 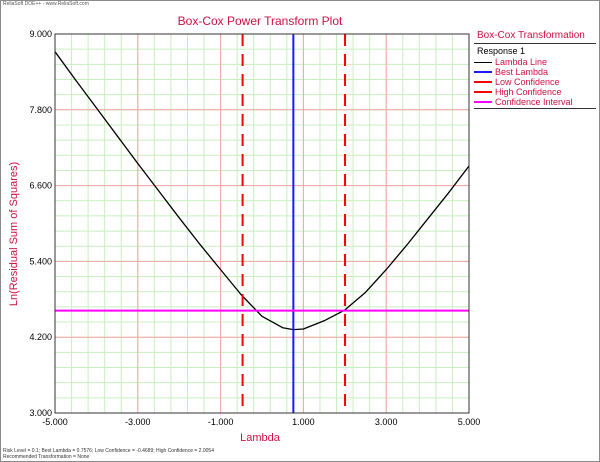 What do you see at coordinates (138, 422) in the screenshot?
I see `x-tick-label: -3.000` at bounding box center [138, 422].